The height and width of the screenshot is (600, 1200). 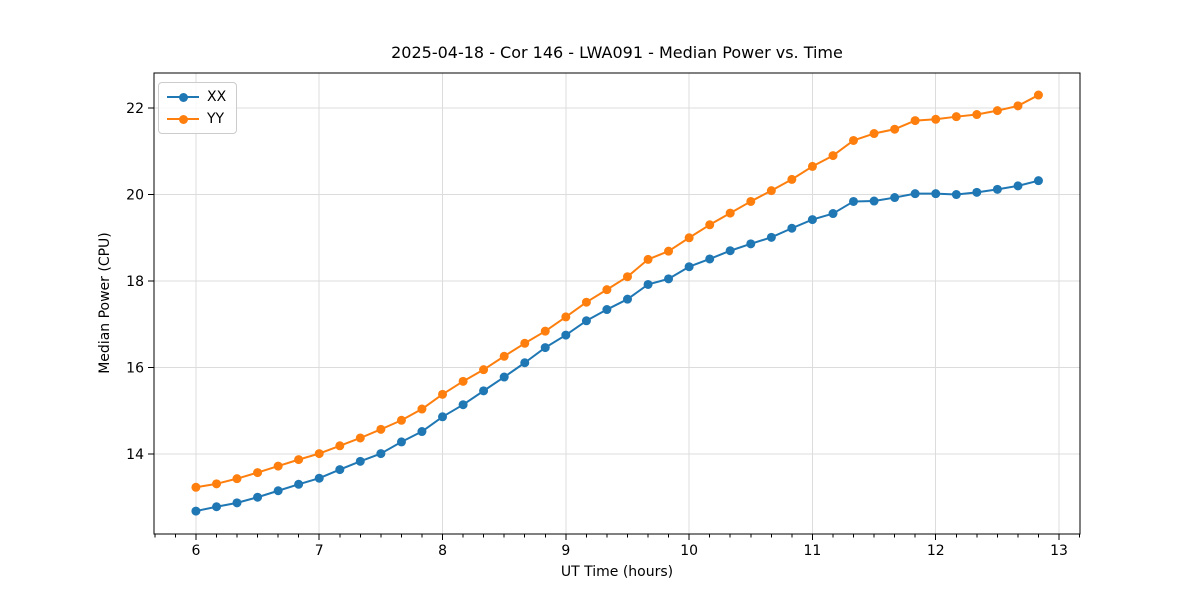 What do you see at coordinates (135, 369) in the screenshot?
I see `y-tick-label: 16` at bounding box center [135, 369].